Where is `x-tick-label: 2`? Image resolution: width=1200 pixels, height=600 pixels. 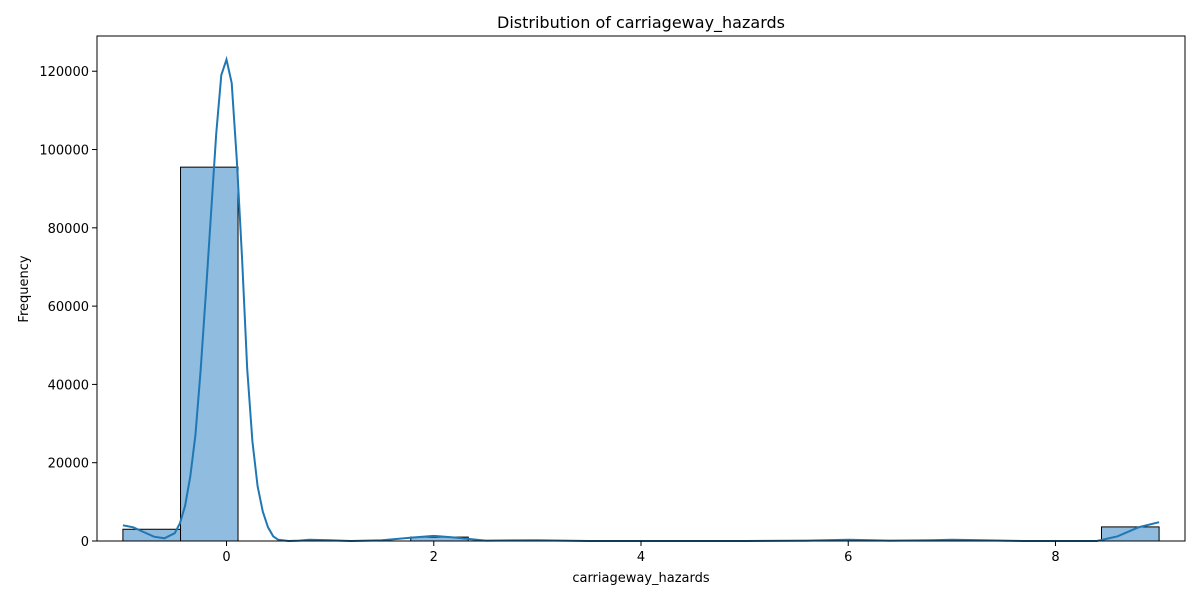 x-tick-label: 2 is located at coordinates (434, 557).